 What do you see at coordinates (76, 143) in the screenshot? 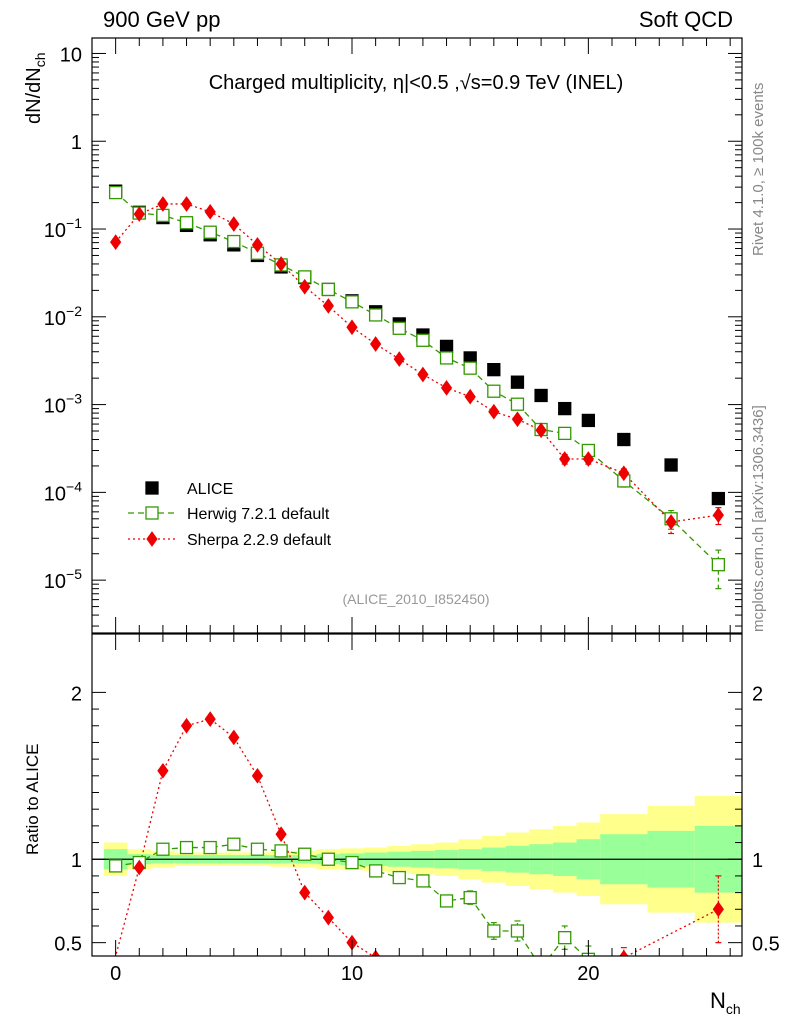
I see `y-tick-label: 1` at bounding box center [76, 143].